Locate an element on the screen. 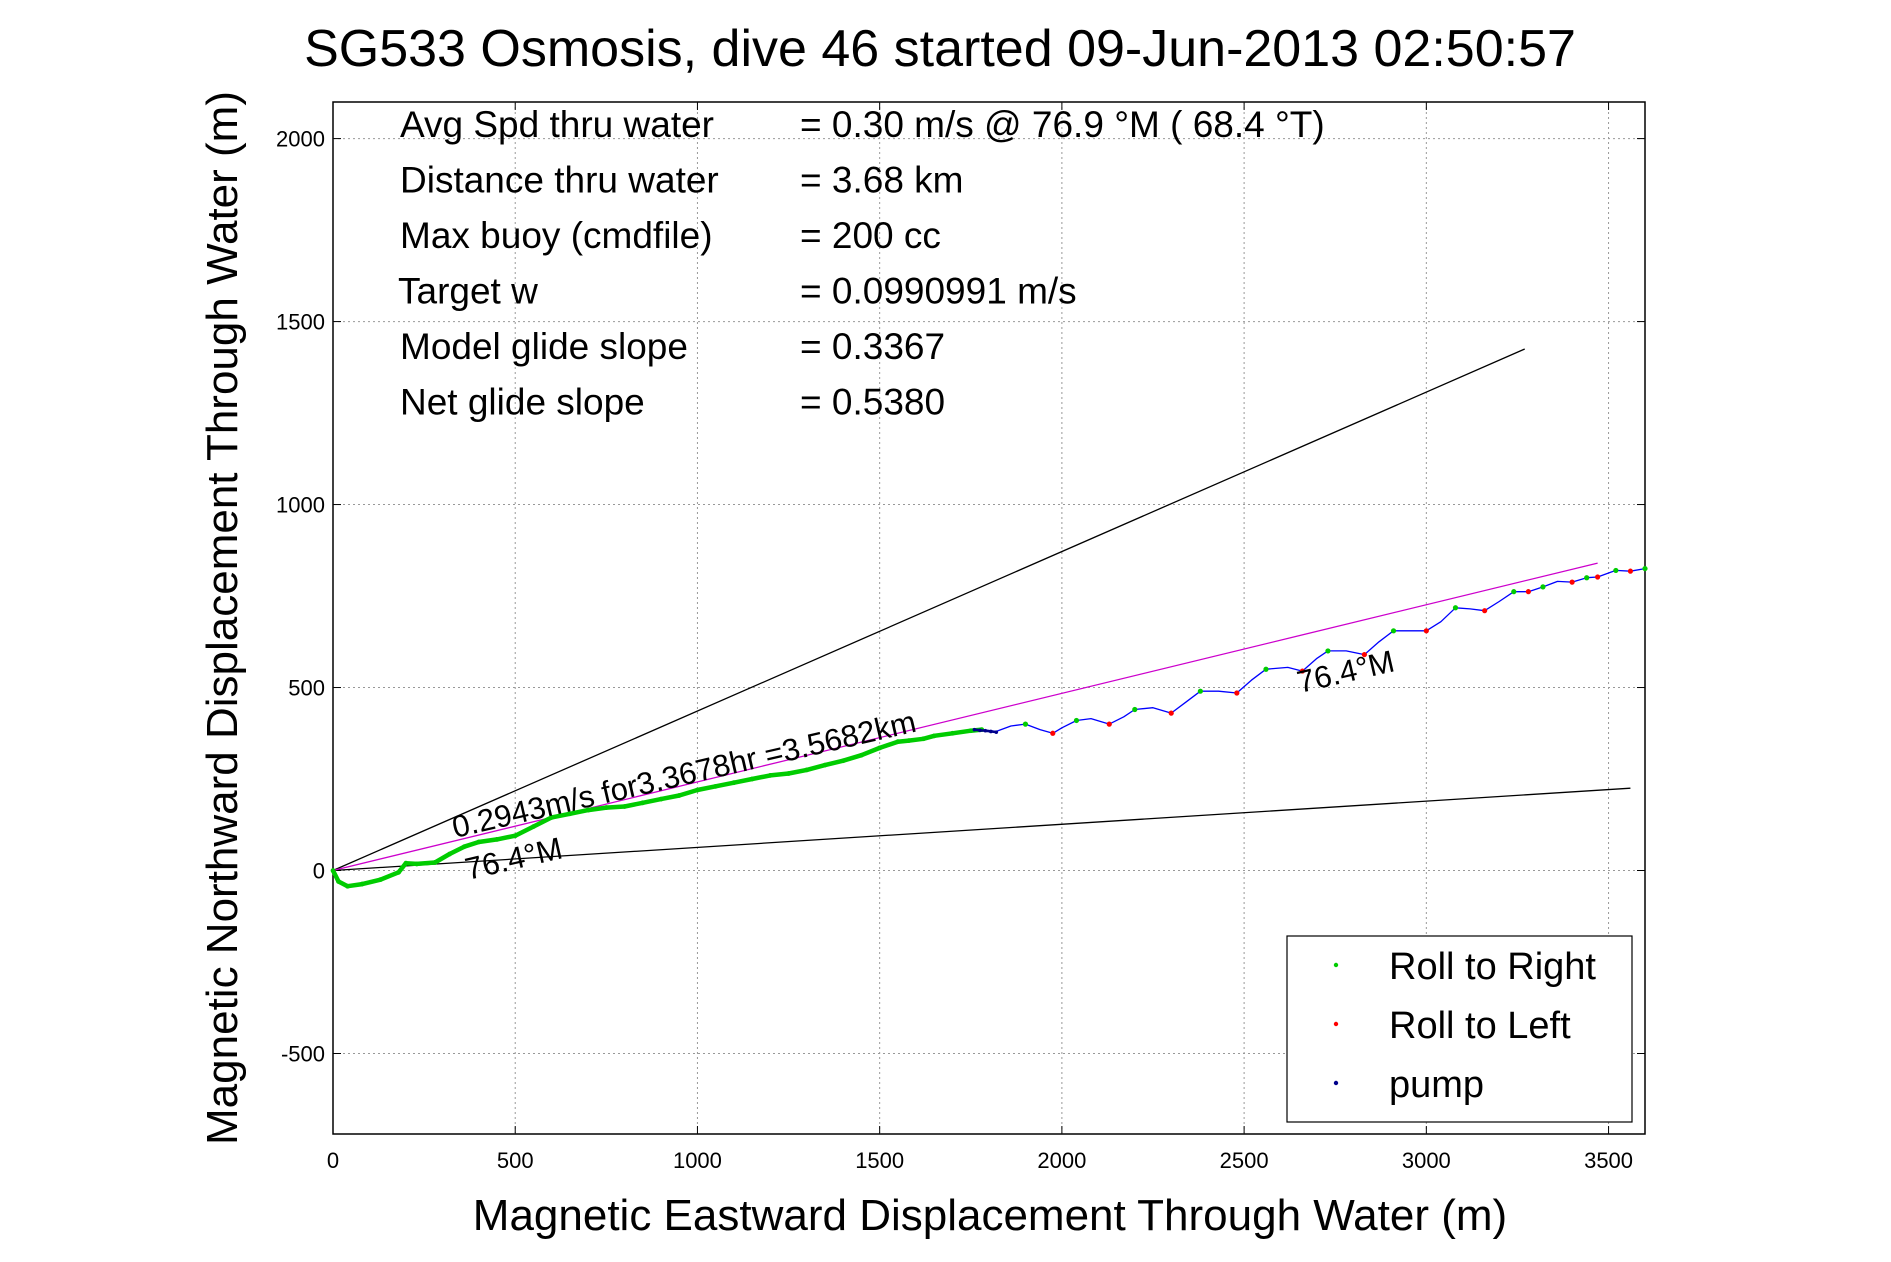 Image resolution: width=1891 pixels, height=1262 pixels. y-tick-label: 0 is located at coordinates (319, 871).